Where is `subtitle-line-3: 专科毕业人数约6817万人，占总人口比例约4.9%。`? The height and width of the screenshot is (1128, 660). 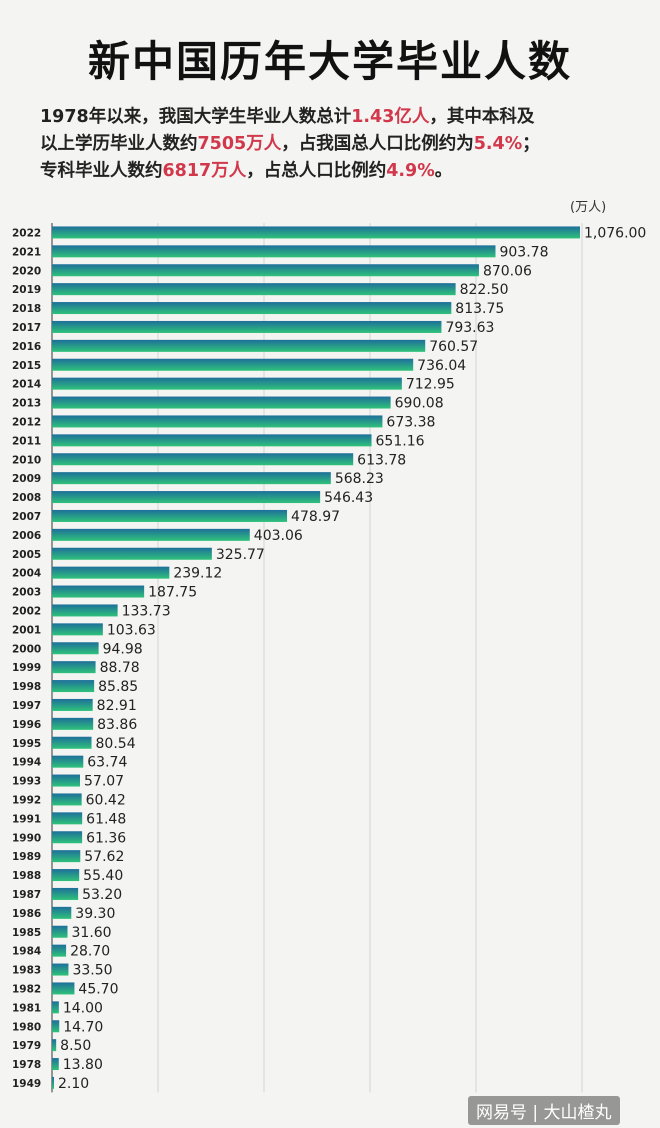
subtitle-line-3: 专科毕业人数约6817万人，占总人口比例约4.9%。 is located at coordinates (340, 171).